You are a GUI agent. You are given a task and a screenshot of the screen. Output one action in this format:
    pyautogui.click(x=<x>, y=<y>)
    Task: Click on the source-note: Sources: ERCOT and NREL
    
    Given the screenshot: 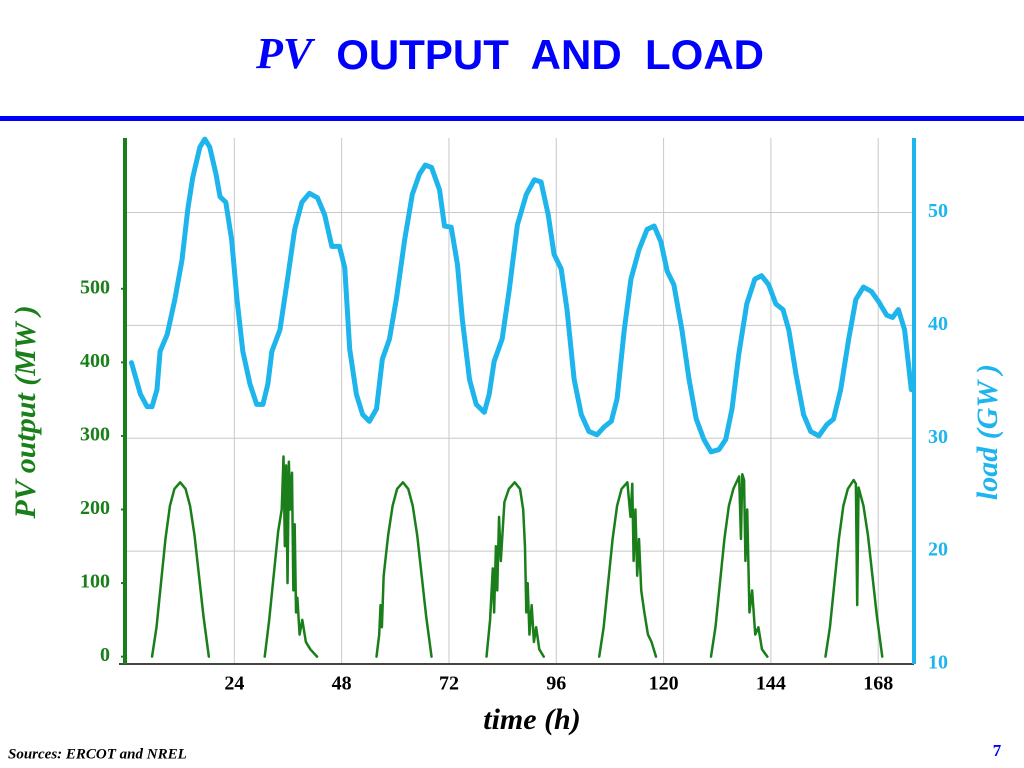 What is the action you would take?
    pyautogui.click(x=97, y=754)
    